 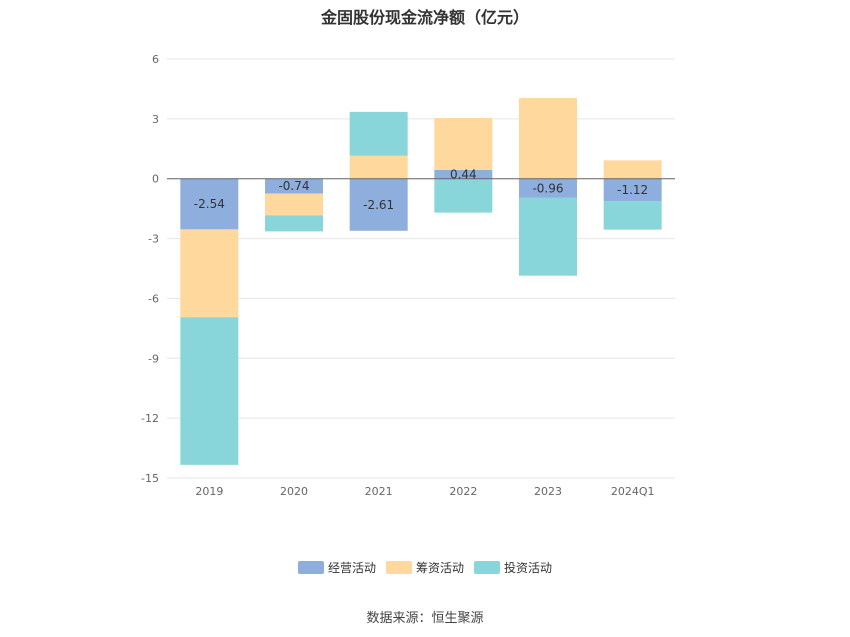 What do you see at coordinates (153, 358) in the screenshot?
I see `y-tick-label: -9` at bounding box center [153, 358].